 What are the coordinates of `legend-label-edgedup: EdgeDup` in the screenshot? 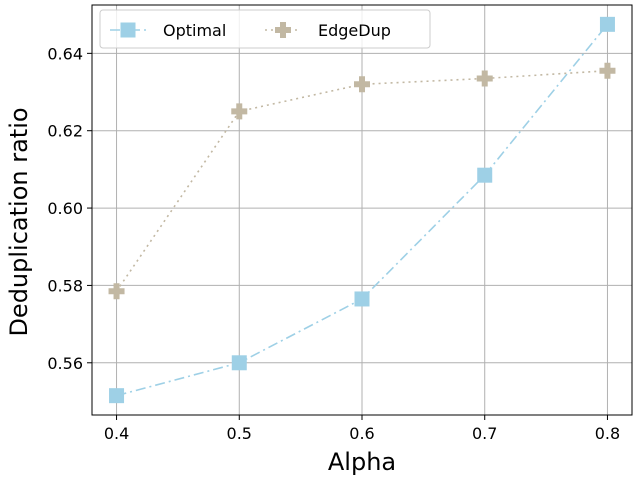 It's located at (354, 30).